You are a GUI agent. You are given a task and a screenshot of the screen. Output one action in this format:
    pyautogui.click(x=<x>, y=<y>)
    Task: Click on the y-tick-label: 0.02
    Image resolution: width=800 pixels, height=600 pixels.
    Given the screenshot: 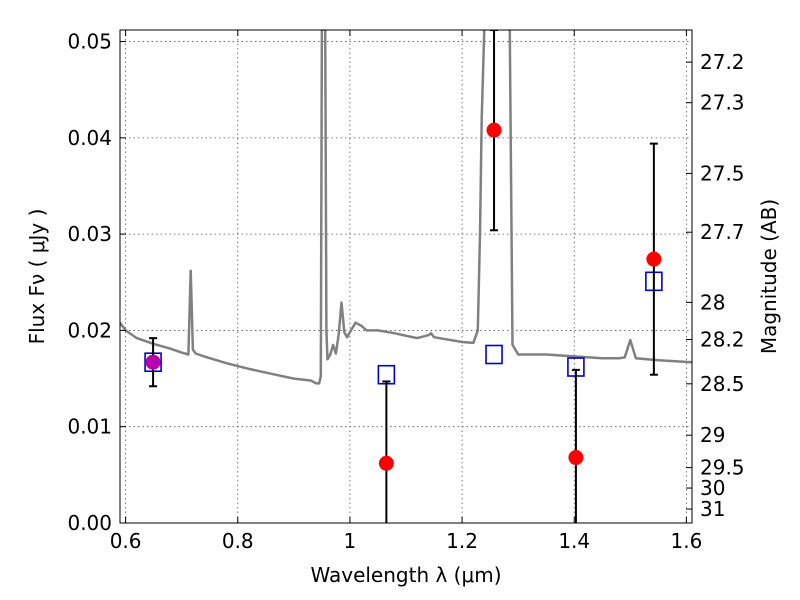 What is the action you would take?
    pyautogui.click(x=89, y=330)
    